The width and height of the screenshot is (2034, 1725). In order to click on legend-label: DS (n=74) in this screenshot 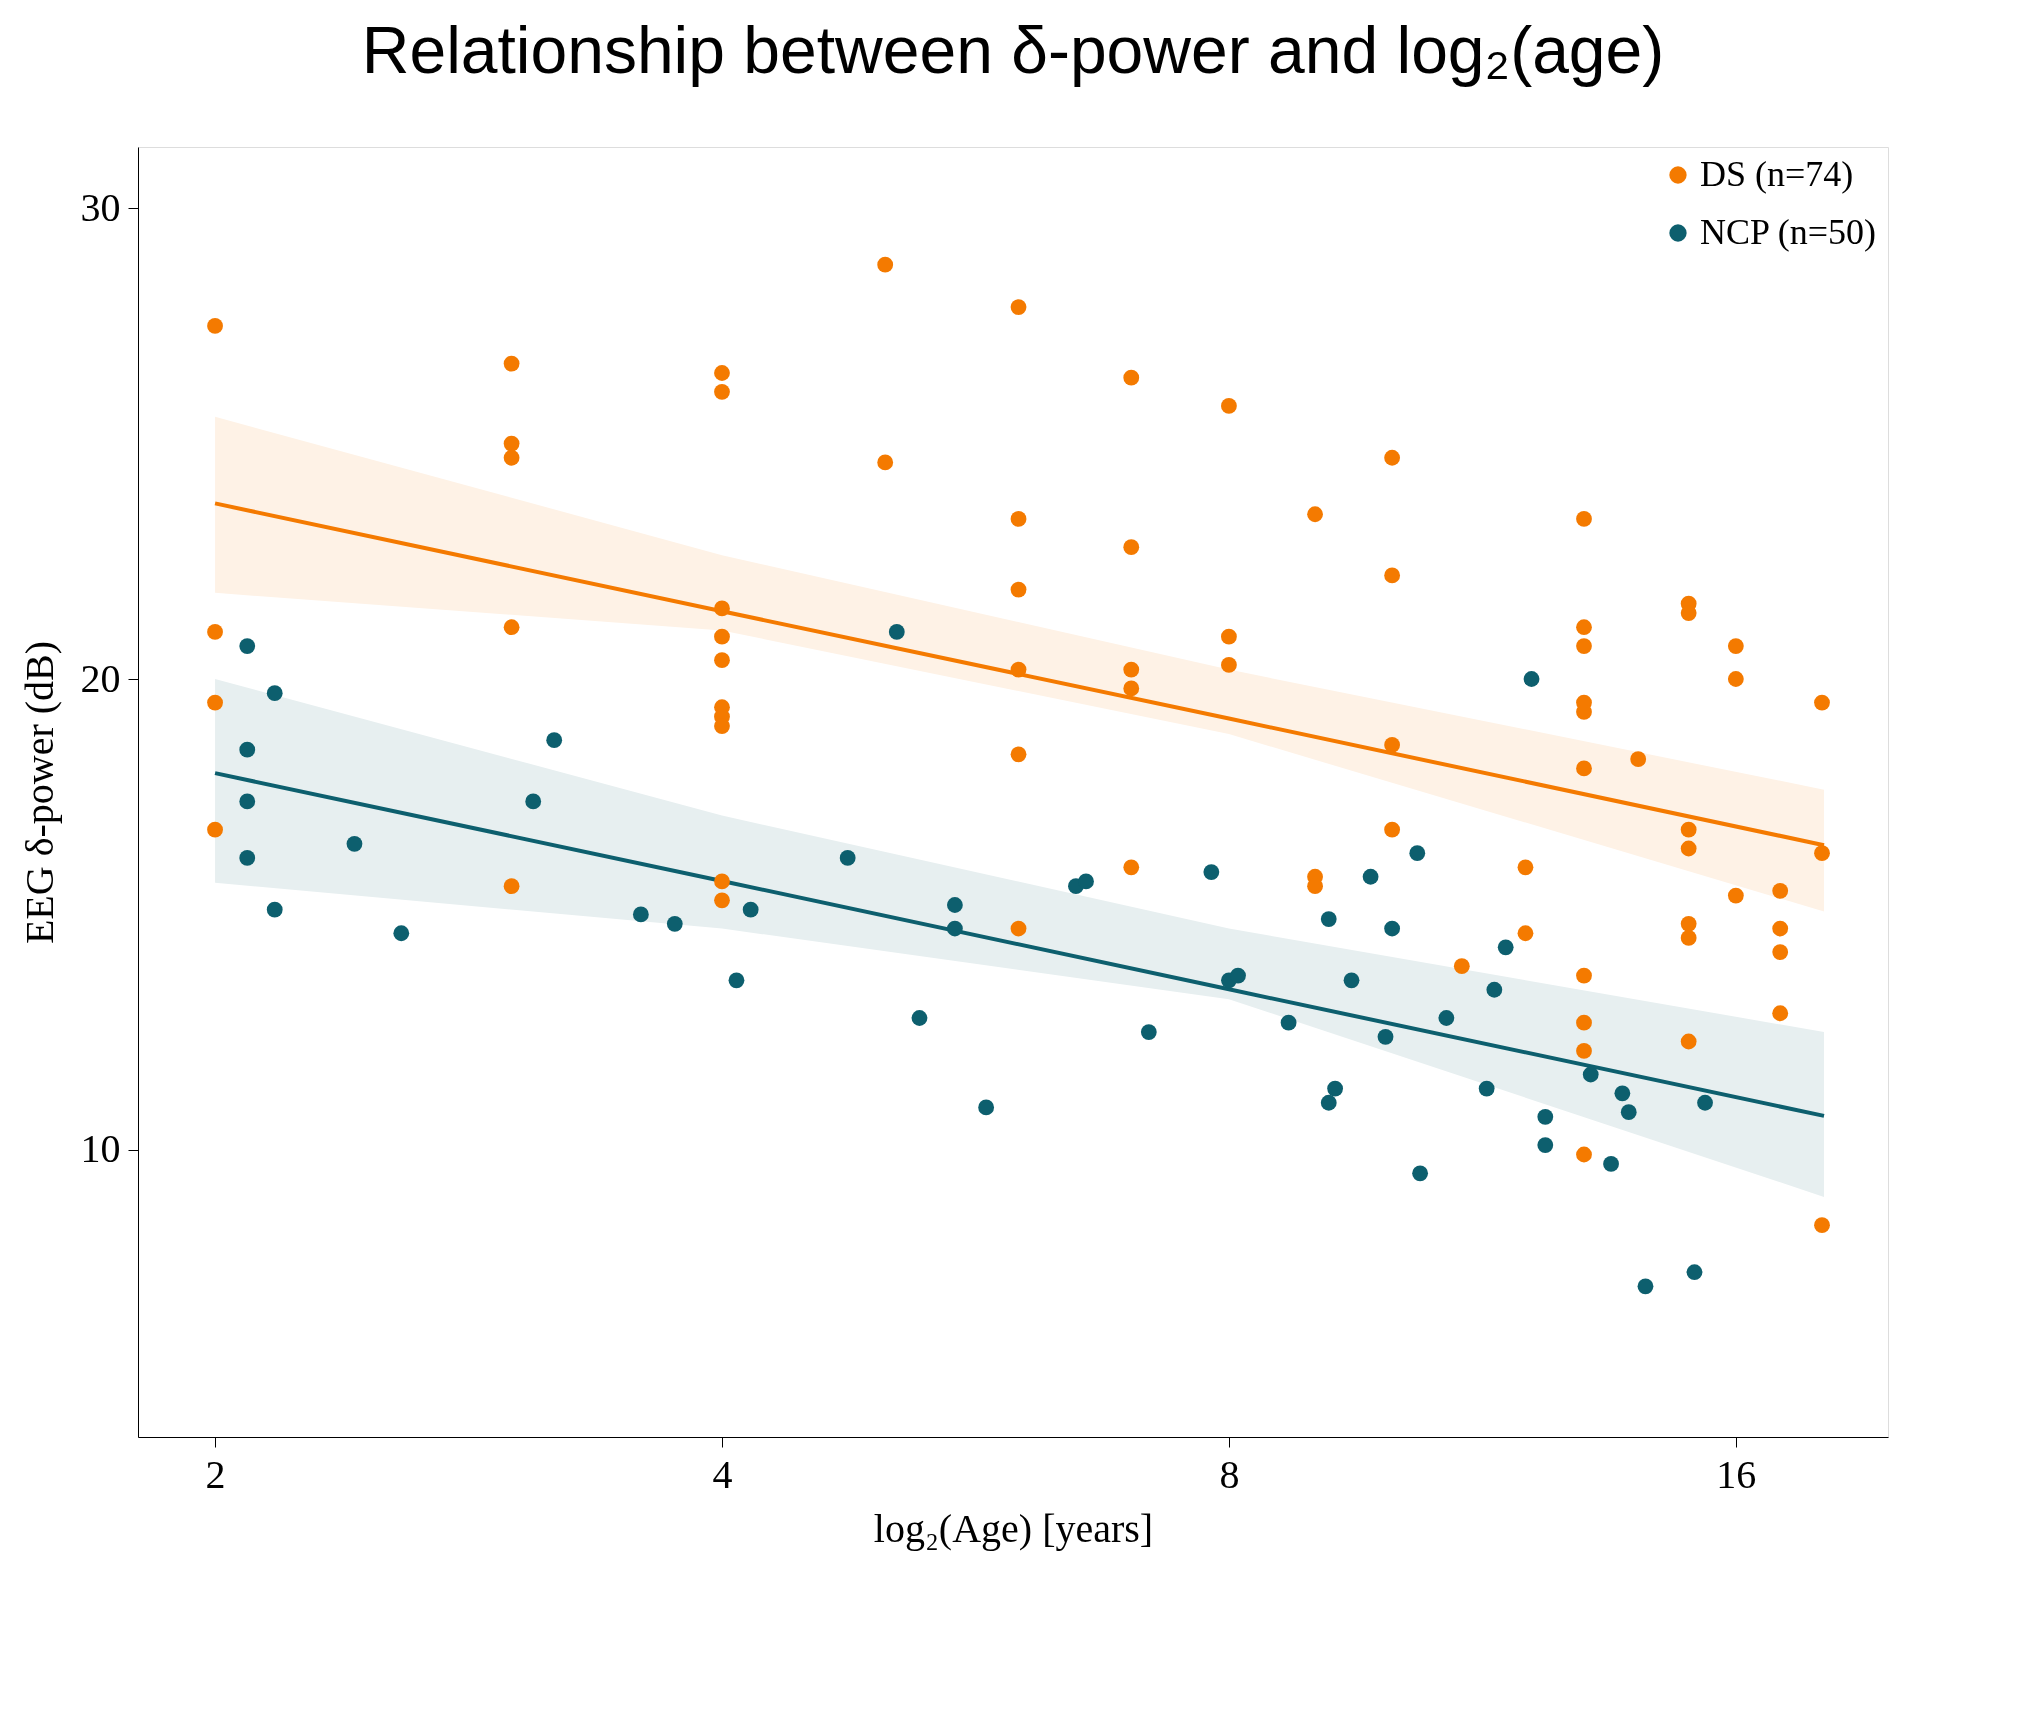, I will do `click(1777, 174)`.